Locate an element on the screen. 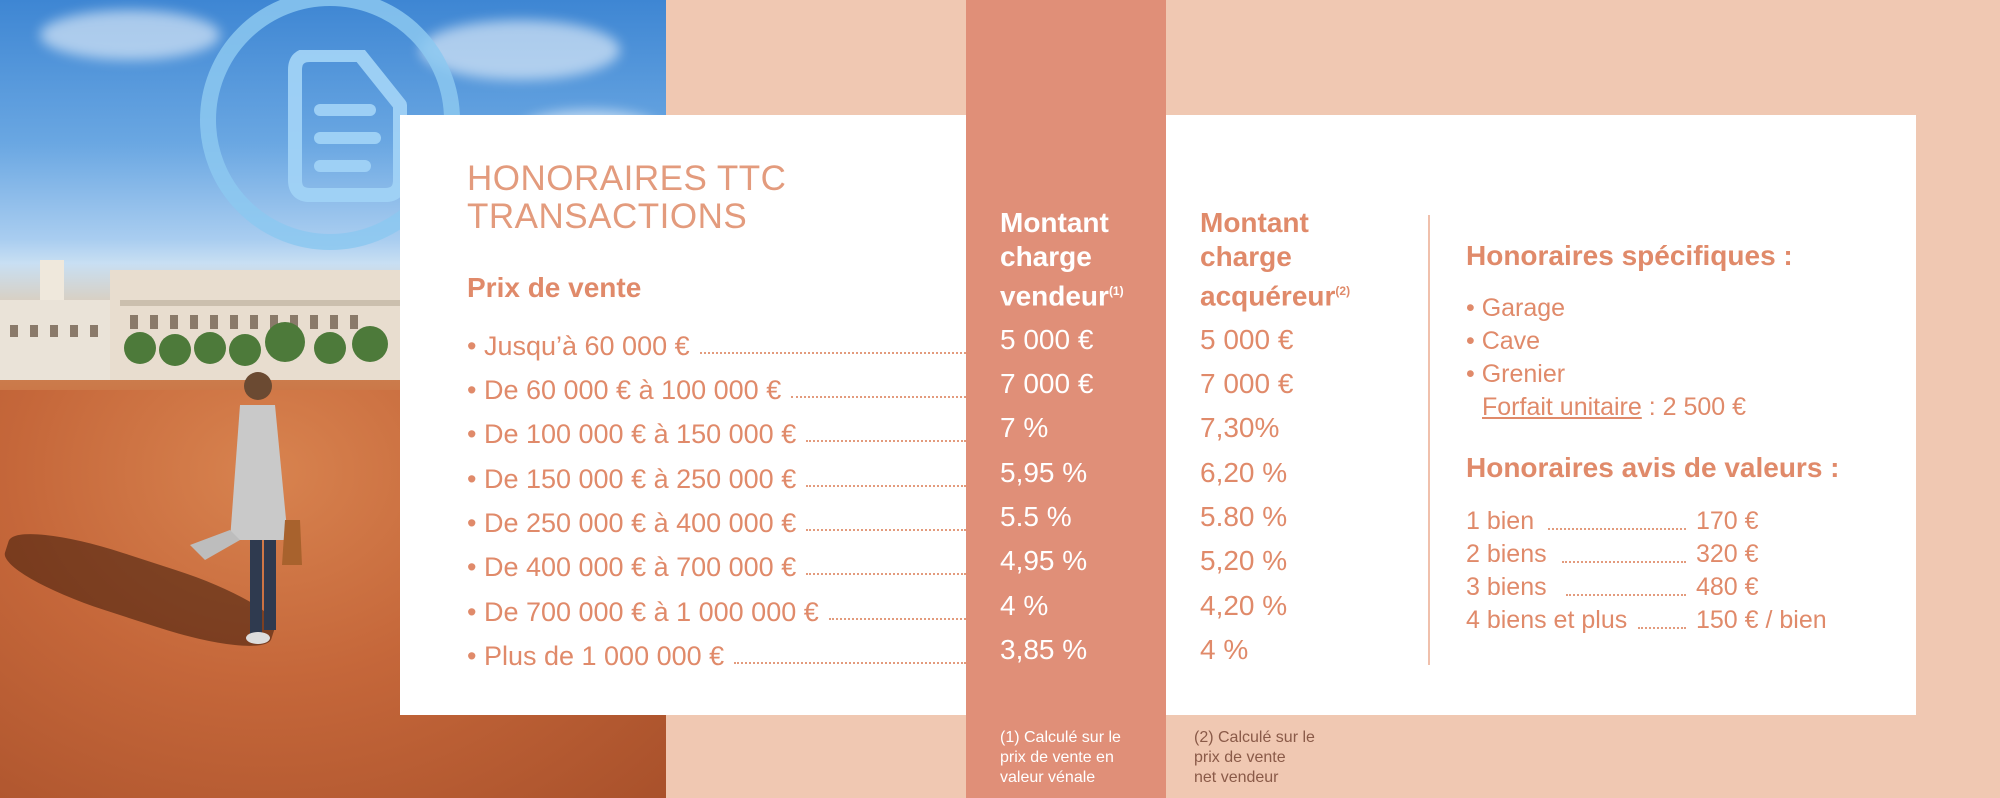  vendeur-value: 5.5 % is located at coordinates (1036, 516).